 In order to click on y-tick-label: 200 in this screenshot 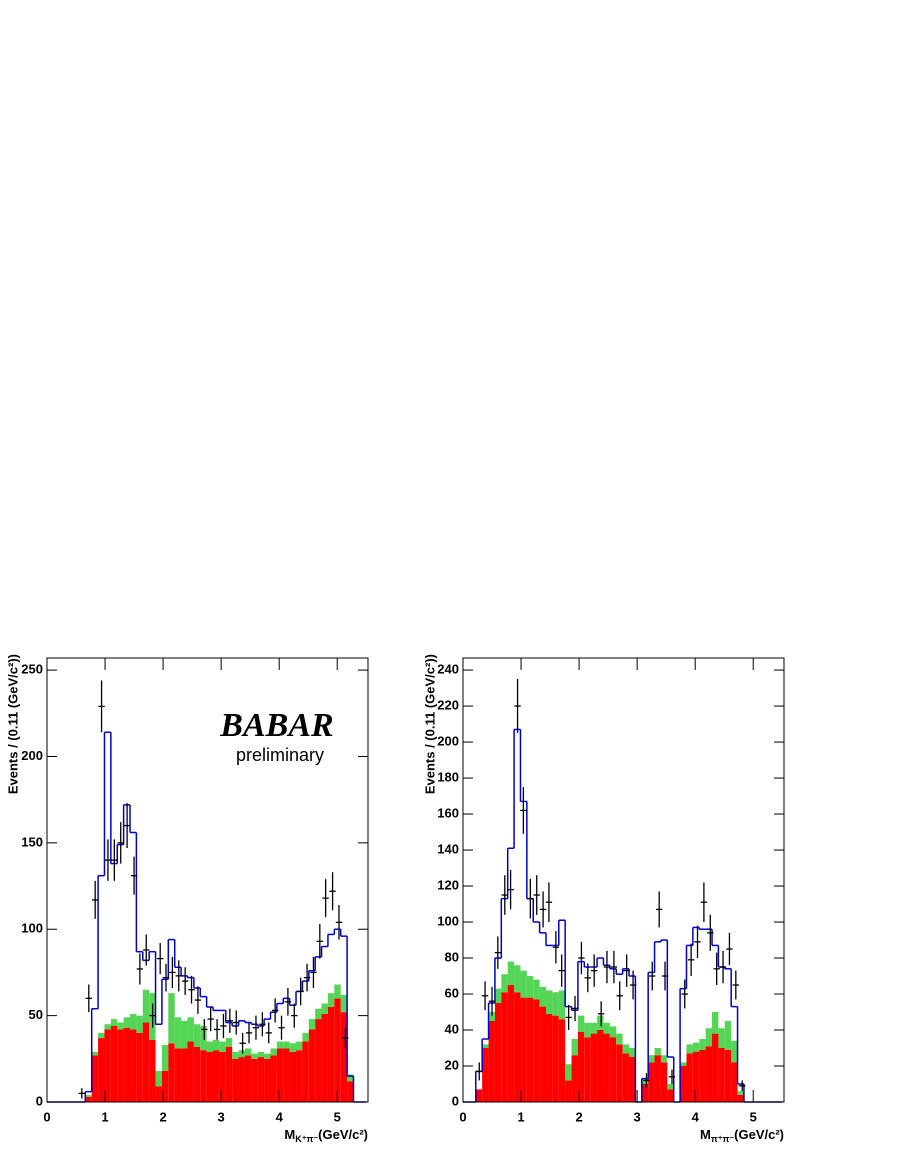, I will do `click(448, 740)`.